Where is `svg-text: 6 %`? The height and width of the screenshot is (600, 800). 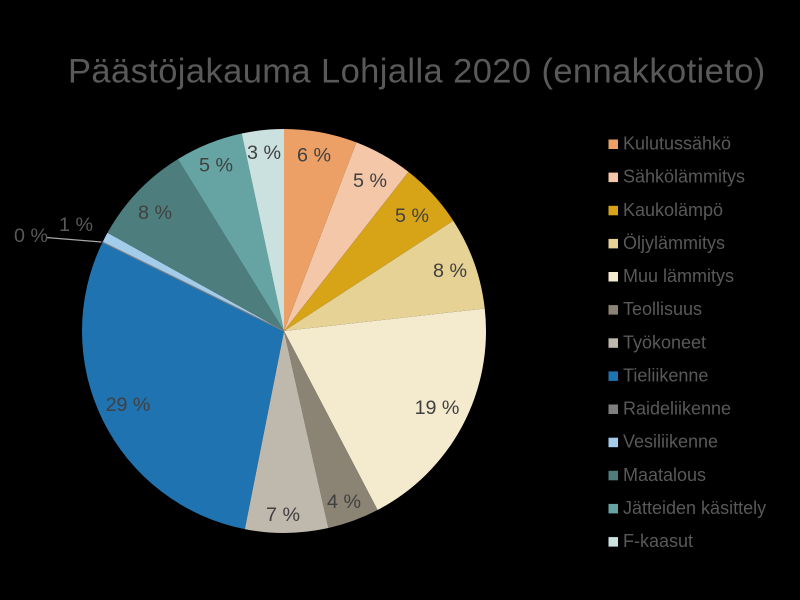
svg-text: 6 % is located at coordinates (314, 156).